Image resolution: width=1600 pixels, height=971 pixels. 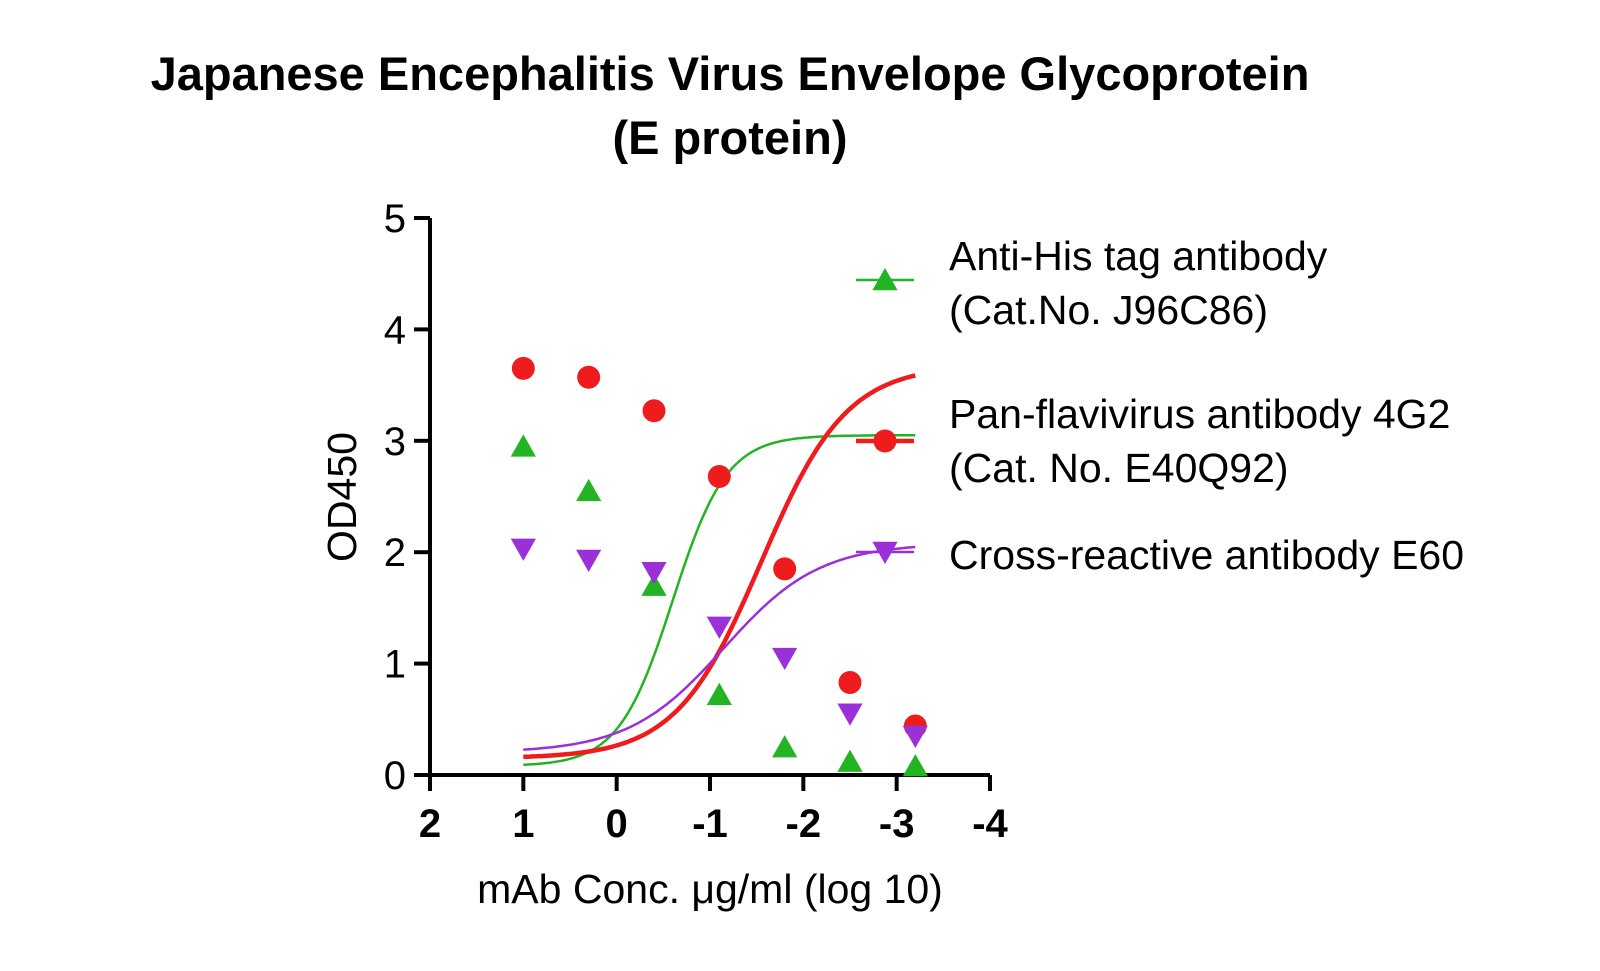 What do you see at coordinates (710, 824) in the screenshot?
I see `x-tick-label: -1` at bounding box center [710, 824].